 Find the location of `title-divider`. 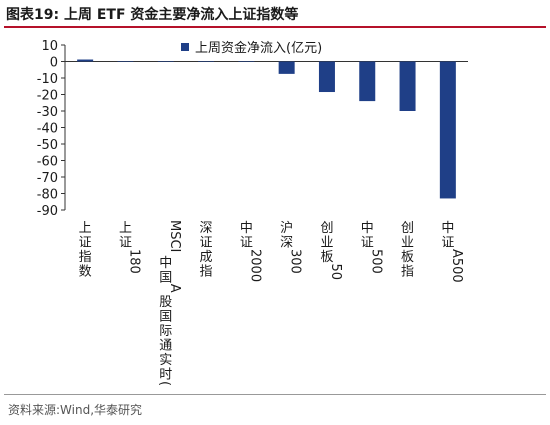

title-divider is located at coordinates (275, 27).